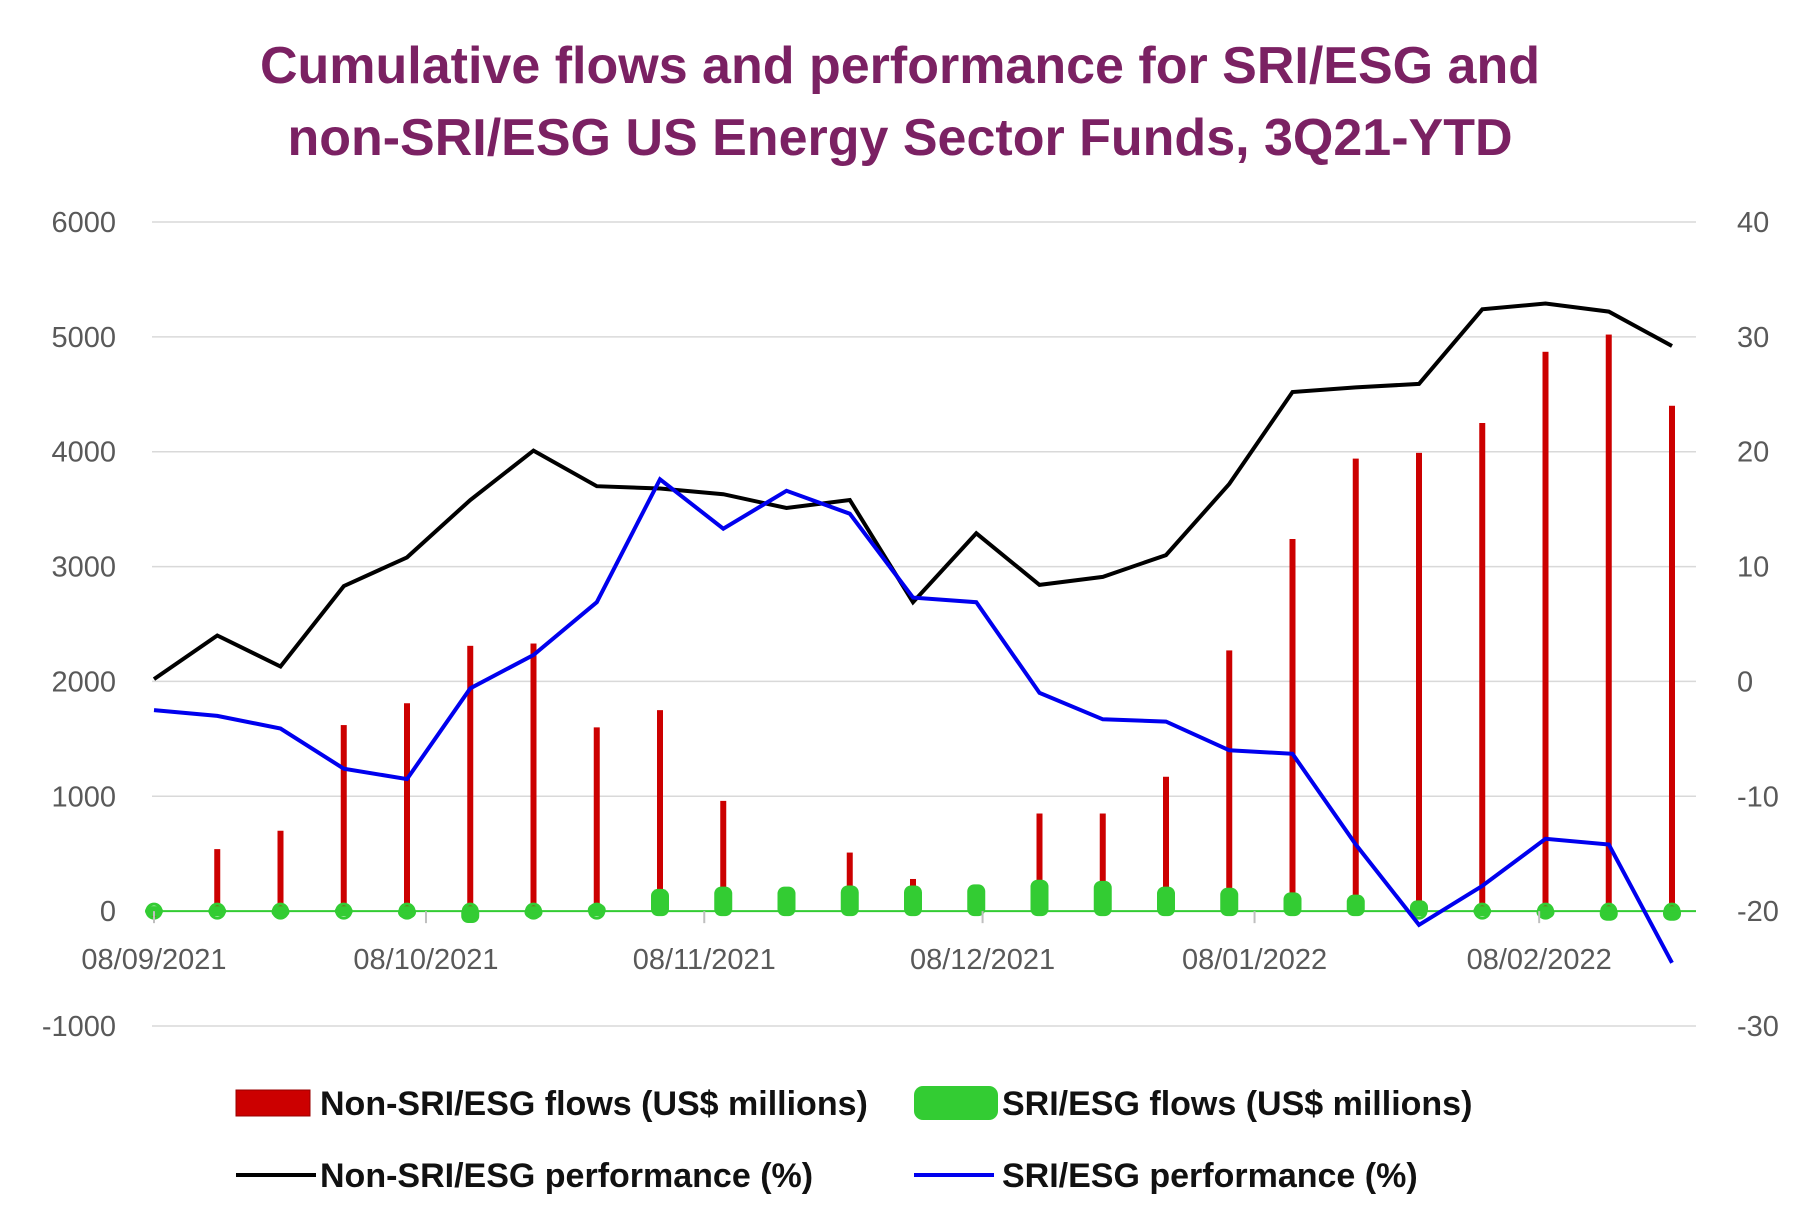 The height and width of the screenshot is (1221, 1800). Describe the element at coordinates (83, 682) in the screenshot. I see `y-left-tick-label: 2000` at that location.